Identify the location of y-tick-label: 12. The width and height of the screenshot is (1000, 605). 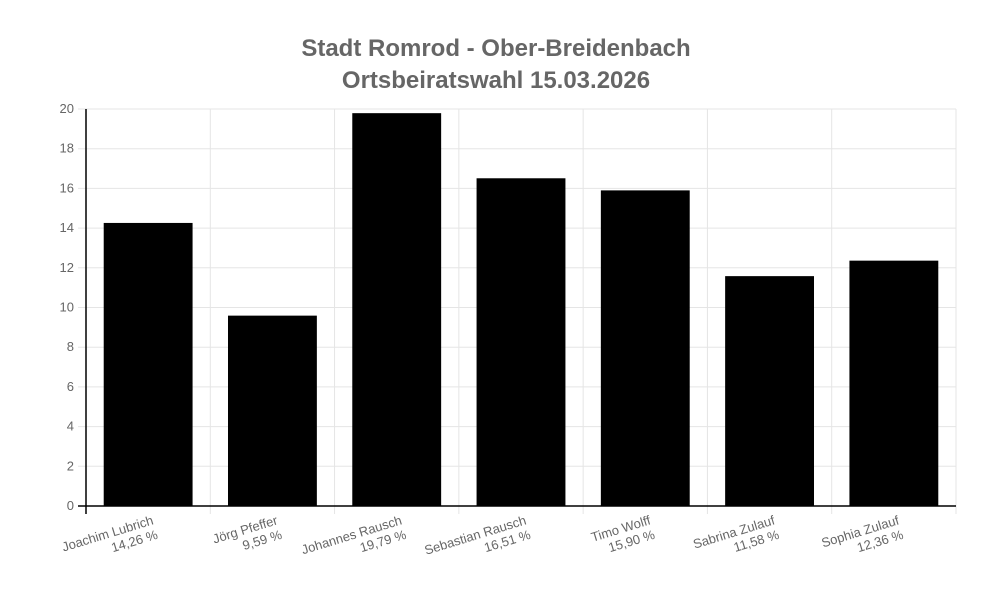
(67, 267).